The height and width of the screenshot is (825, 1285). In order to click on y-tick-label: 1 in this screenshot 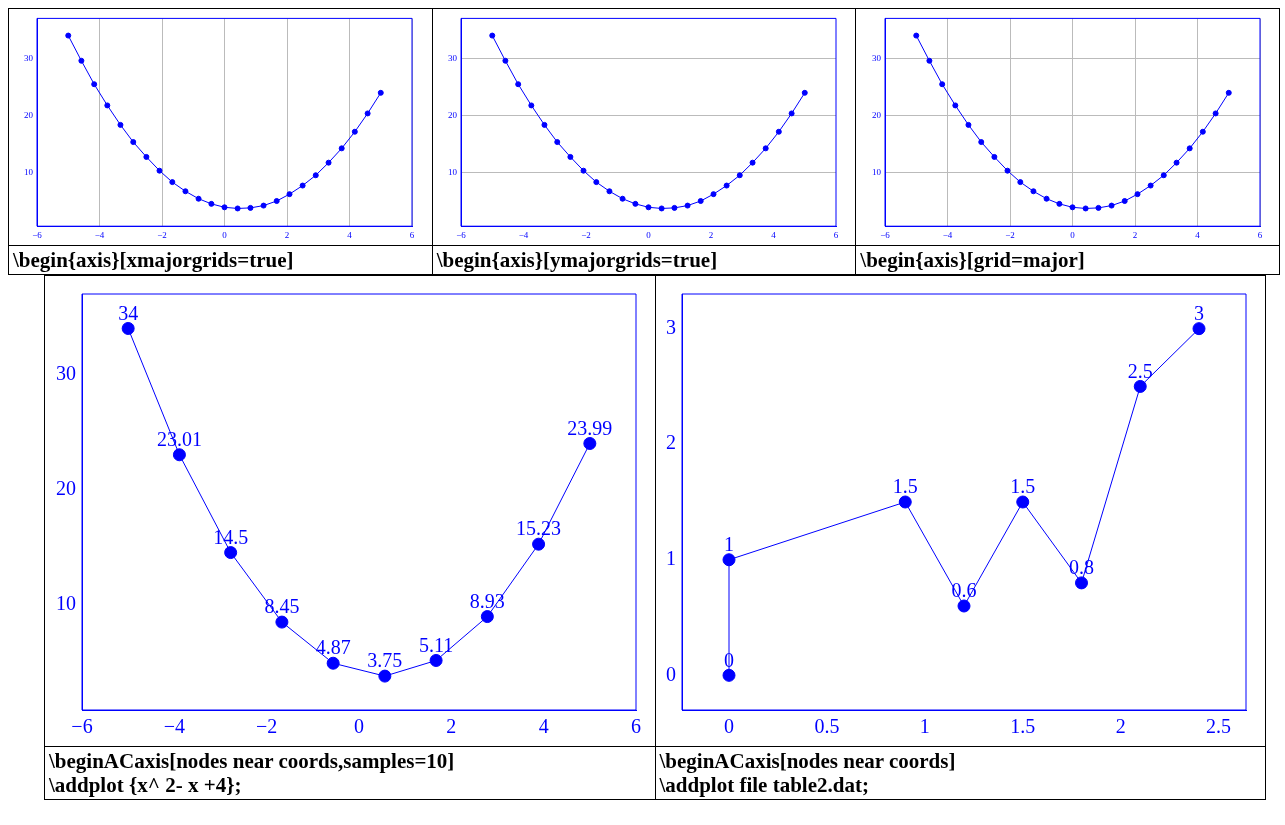, I will do `click(671, 558)`.